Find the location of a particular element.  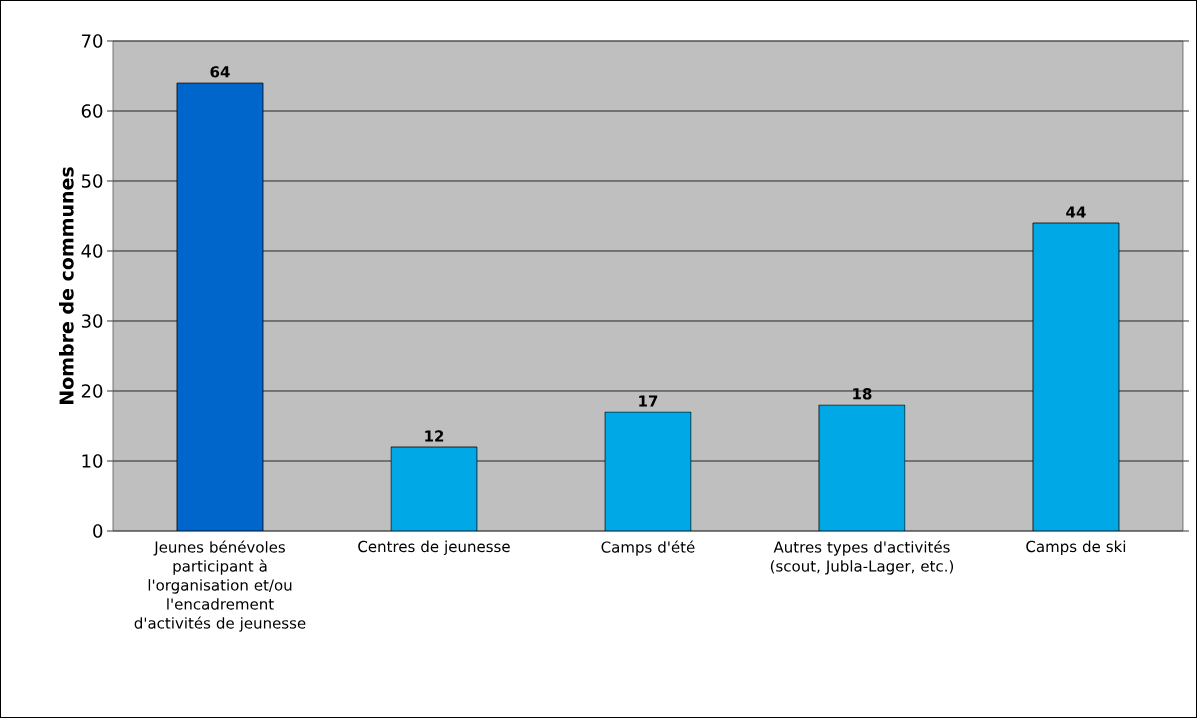

x-tick-label: Jeunes bénévoles participant à l'organisation et/ou l'encadrement d'activités de jeunesse is located at coordinates (220, 586).